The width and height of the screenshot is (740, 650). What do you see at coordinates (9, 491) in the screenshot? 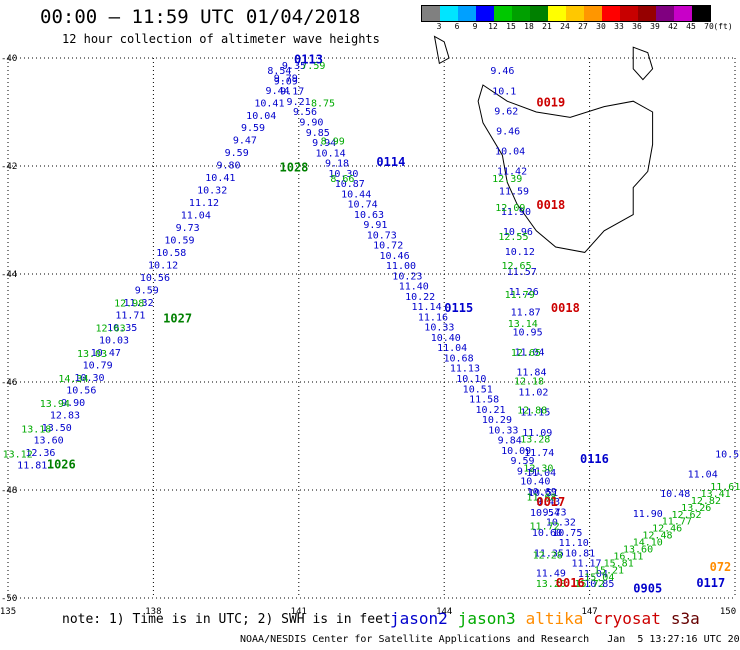
I see `lat-tick-label: -48` at bounding box center [9, 491].